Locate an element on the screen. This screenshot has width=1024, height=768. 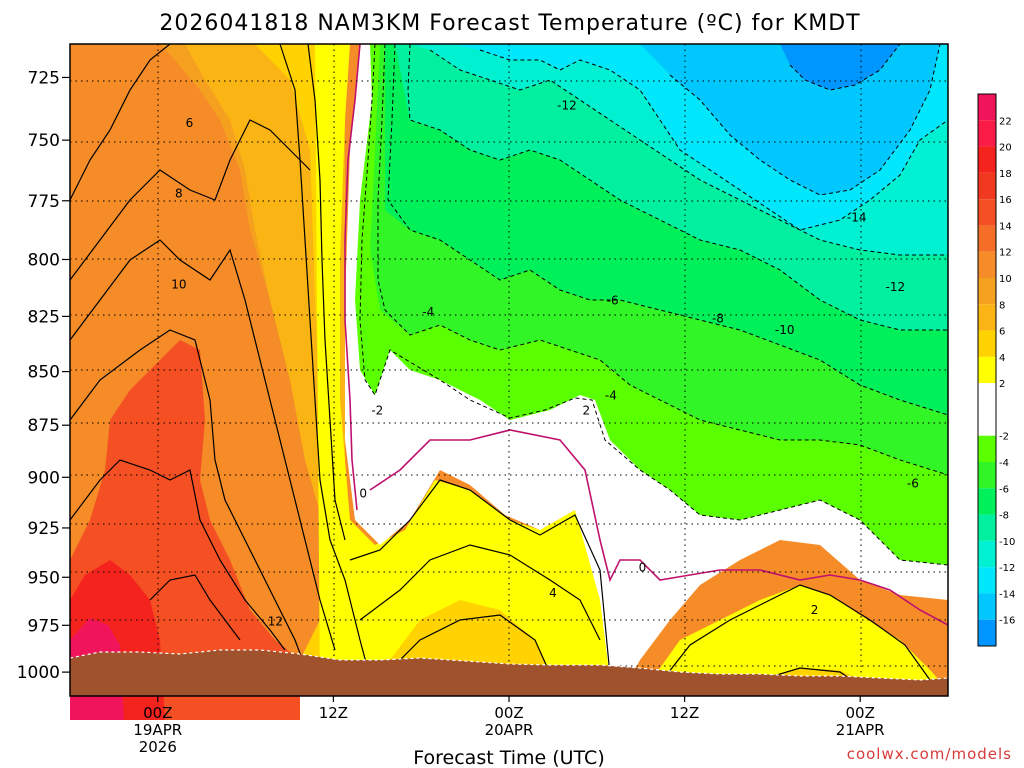
band-yellow-lower-right is located at coordinates (794, 640).